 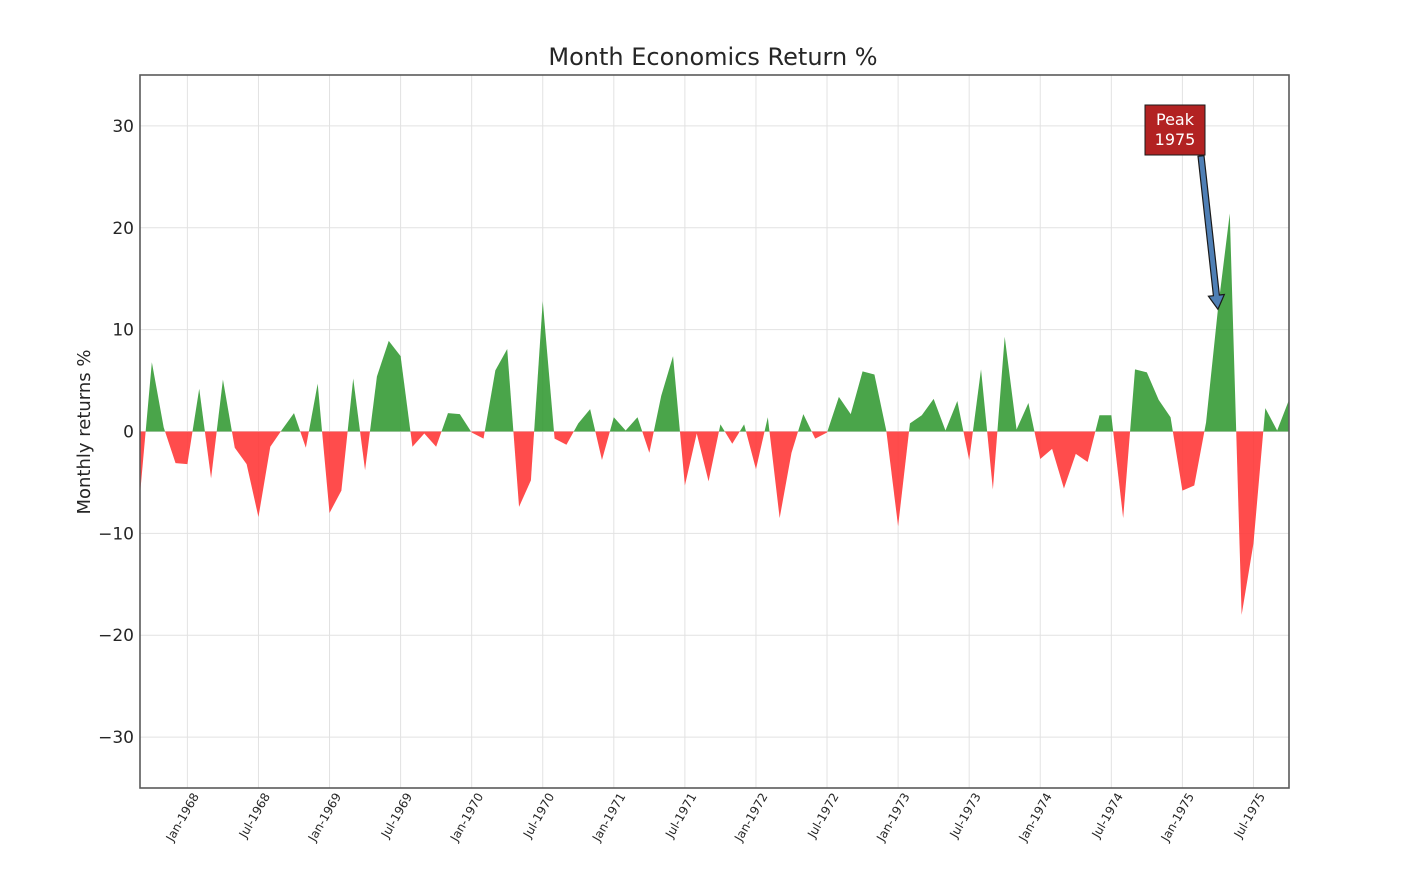 I want to click on y-tick-label: 30, so click(x=123, y=127).